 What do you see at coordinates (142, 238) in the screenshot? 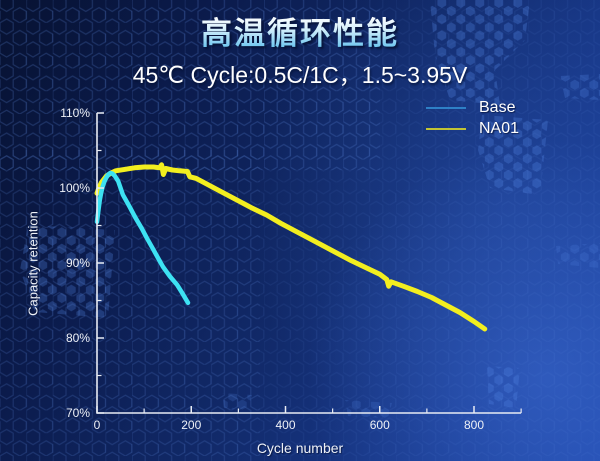
I see `series-line-base` at bounding box center [142, 238].